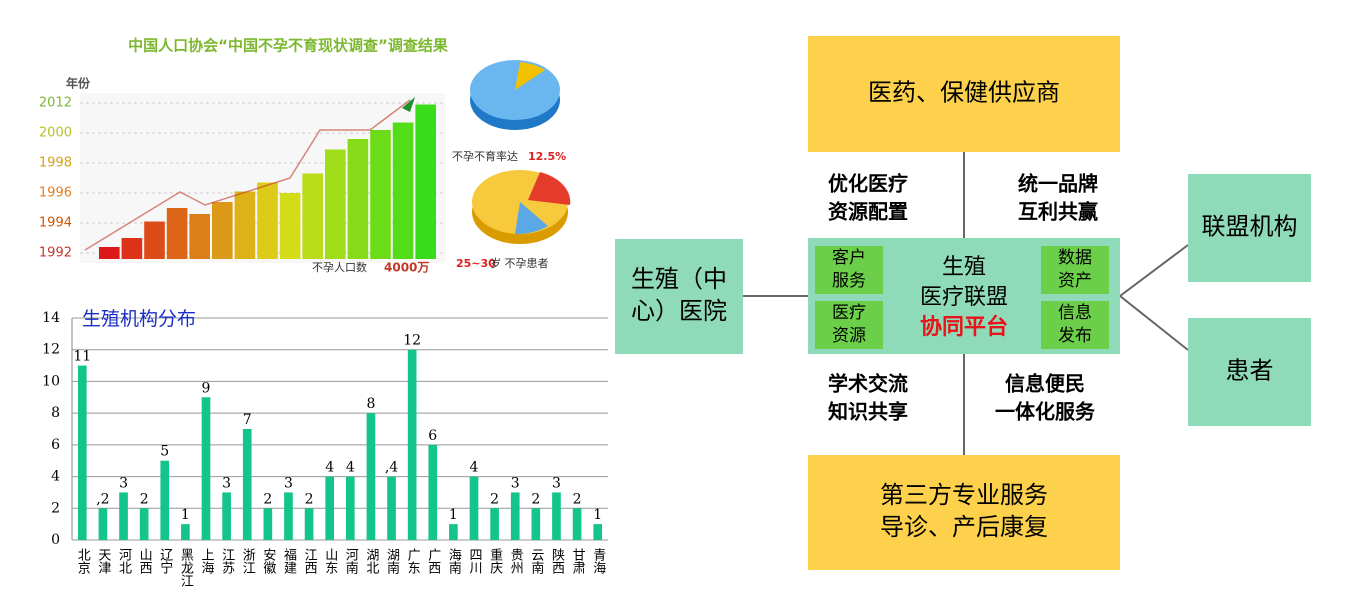  Describe the element at coordinates (55, 223) in the screenshot. I see `y-tick-label: 1994` at that location.